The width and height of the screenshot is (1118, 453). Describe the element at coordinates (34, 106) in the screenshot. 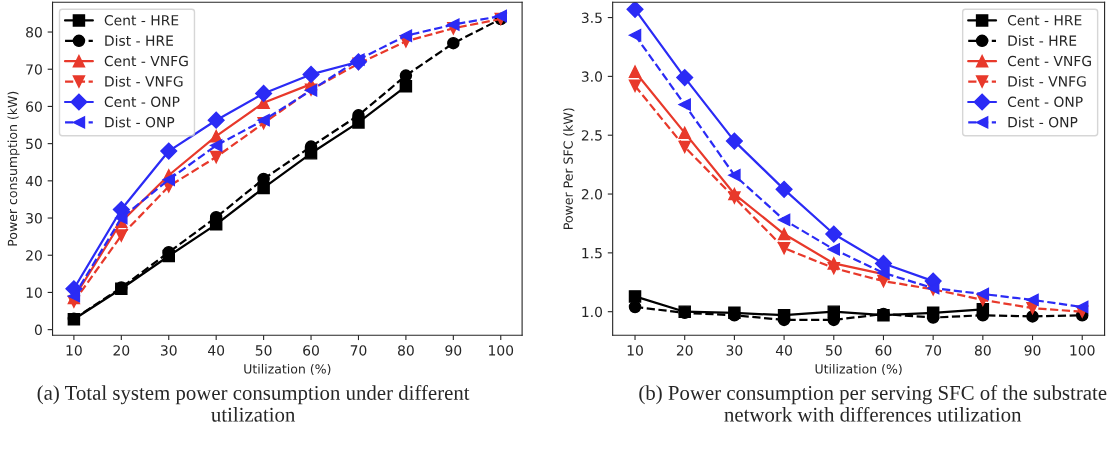

I see `y-tick-label: 60` at that location.